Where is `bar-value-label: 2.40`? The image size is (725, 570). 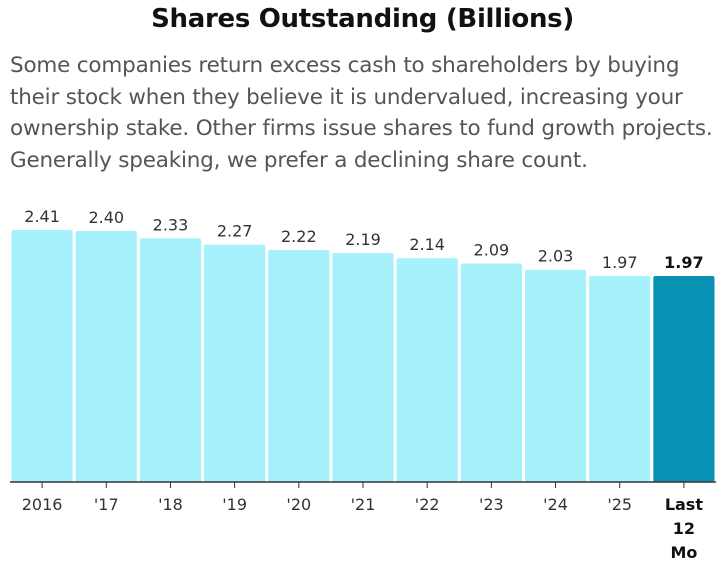 bar-value-label: 2.40 is located at coordinates (106, 217).